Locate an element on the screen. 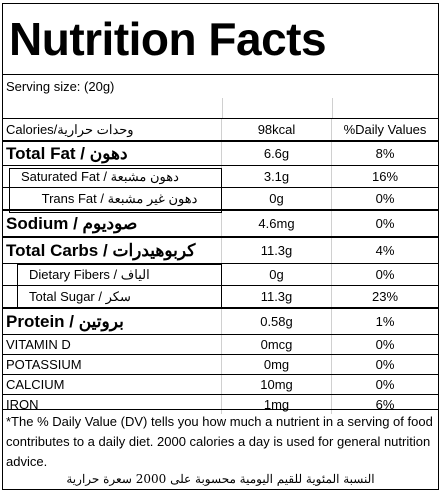  nutrient-name-ar: بروتين is located at coordinates (101, 321).